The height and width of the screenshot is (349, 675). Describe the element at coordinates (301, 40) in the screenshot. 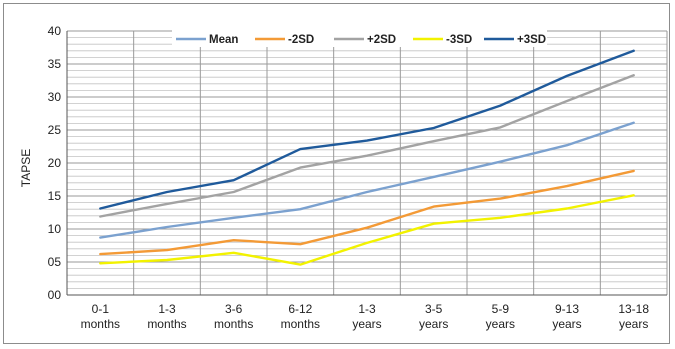

I see `legend-label--2SD: -2SD` at that location.